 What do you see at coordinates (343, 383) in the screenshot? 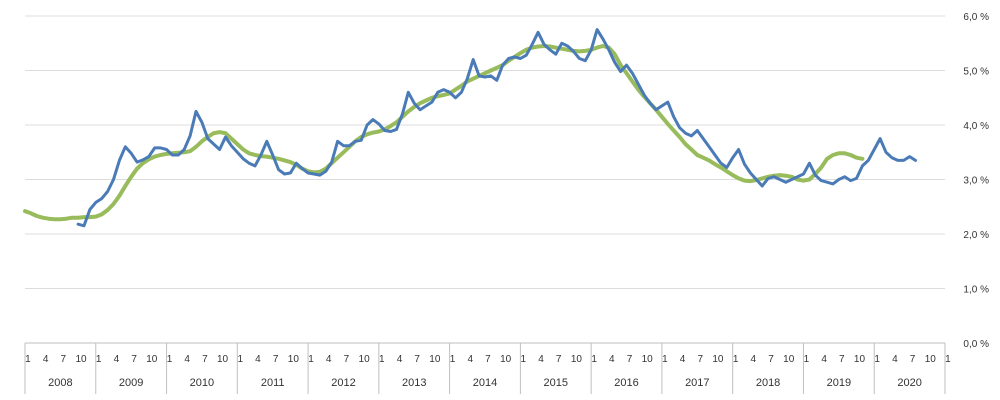
I see `year-label: 2012` at bounding box center [343, 383].